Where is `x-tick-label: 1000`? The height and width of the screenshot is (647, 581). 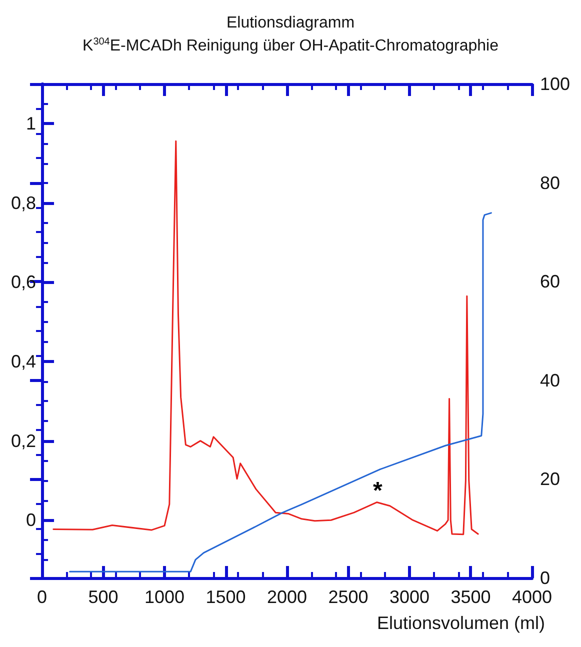
x-tick-label: 1000 is located at coordinates (164, 597).